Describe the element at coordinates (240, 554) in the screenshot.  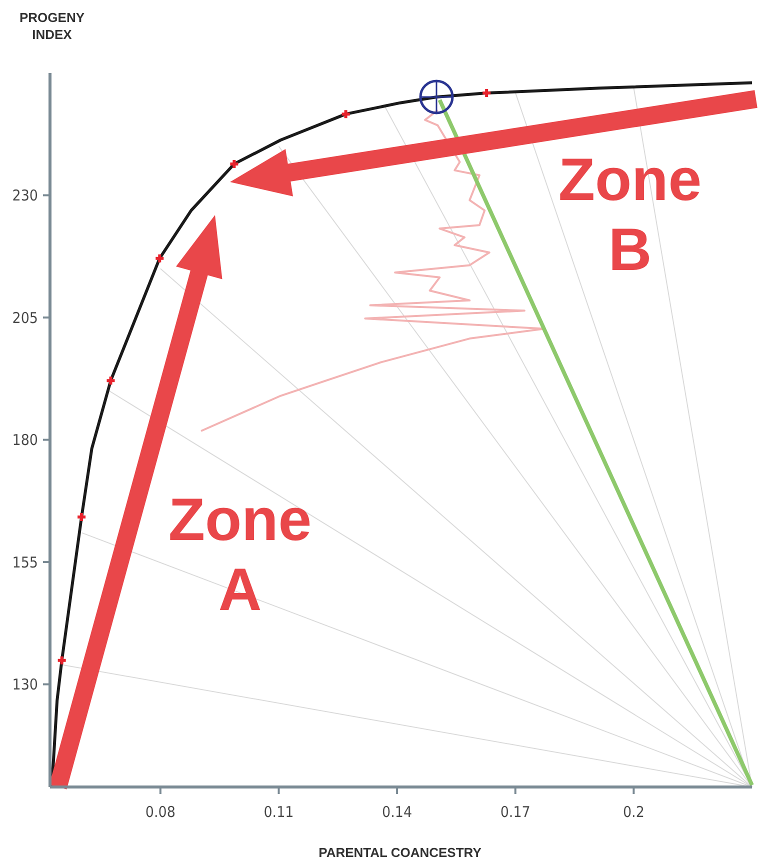
I see `annotation: Zone A` at that location.